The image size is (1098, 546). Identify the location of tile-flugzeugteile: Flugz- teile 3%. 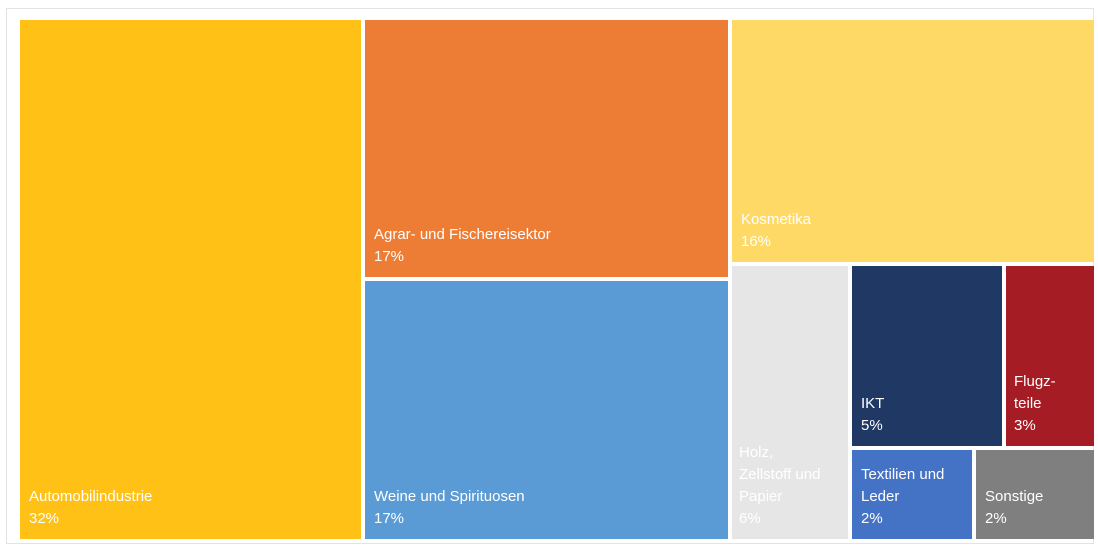
(1050, 356).